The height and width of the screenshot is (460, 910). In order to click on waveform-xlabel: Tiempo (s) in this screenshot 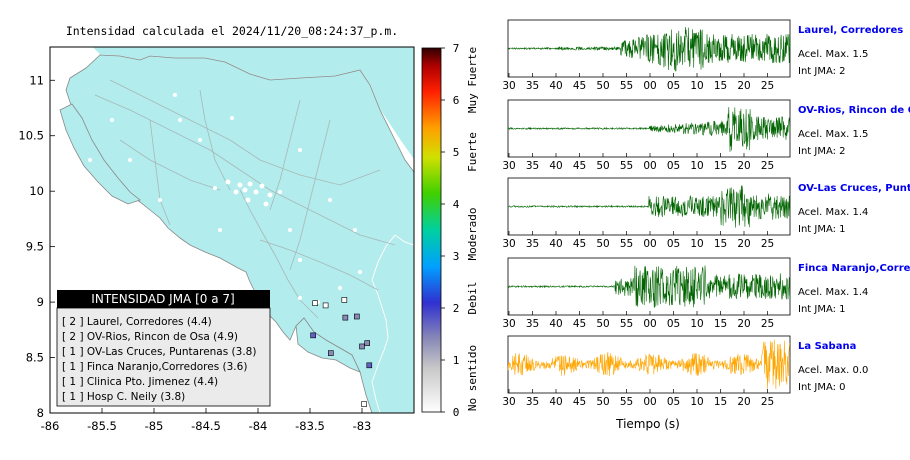, I will do `click(647, 424)`.